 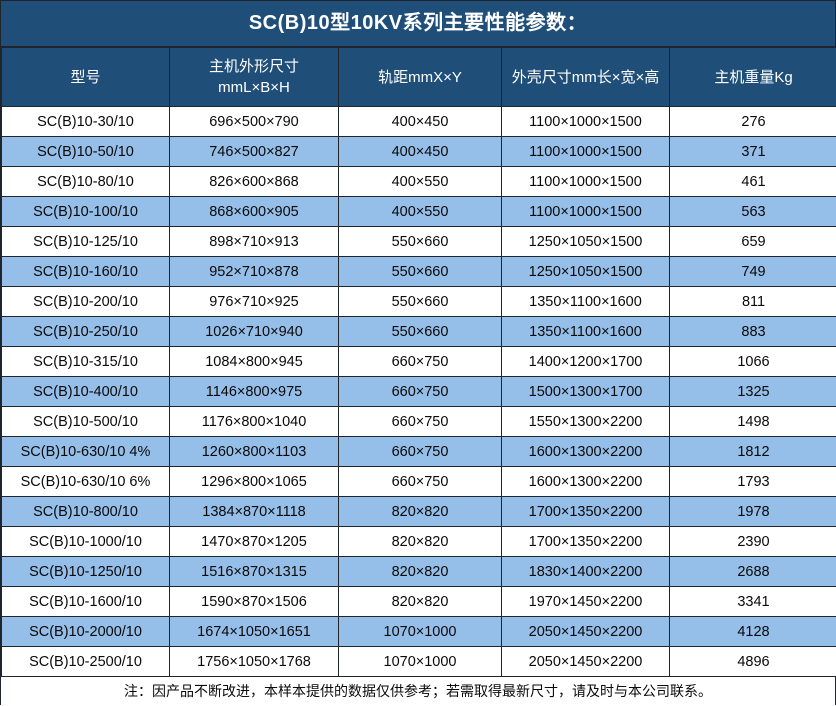 I want to click on table-cell: 563, so click(x=753, y=212).